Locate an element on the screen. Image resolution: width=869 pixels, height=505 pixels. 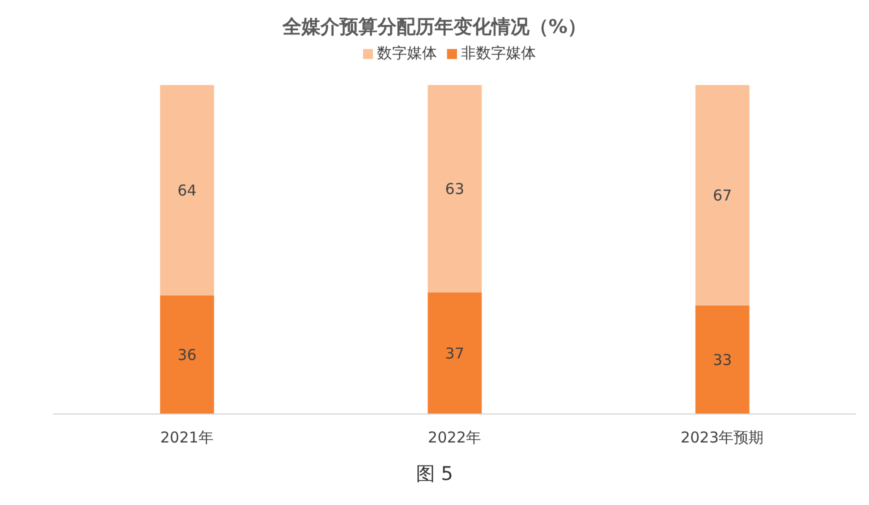
x-tick-label: 2023年预期 is located at coordinates (722, 437).